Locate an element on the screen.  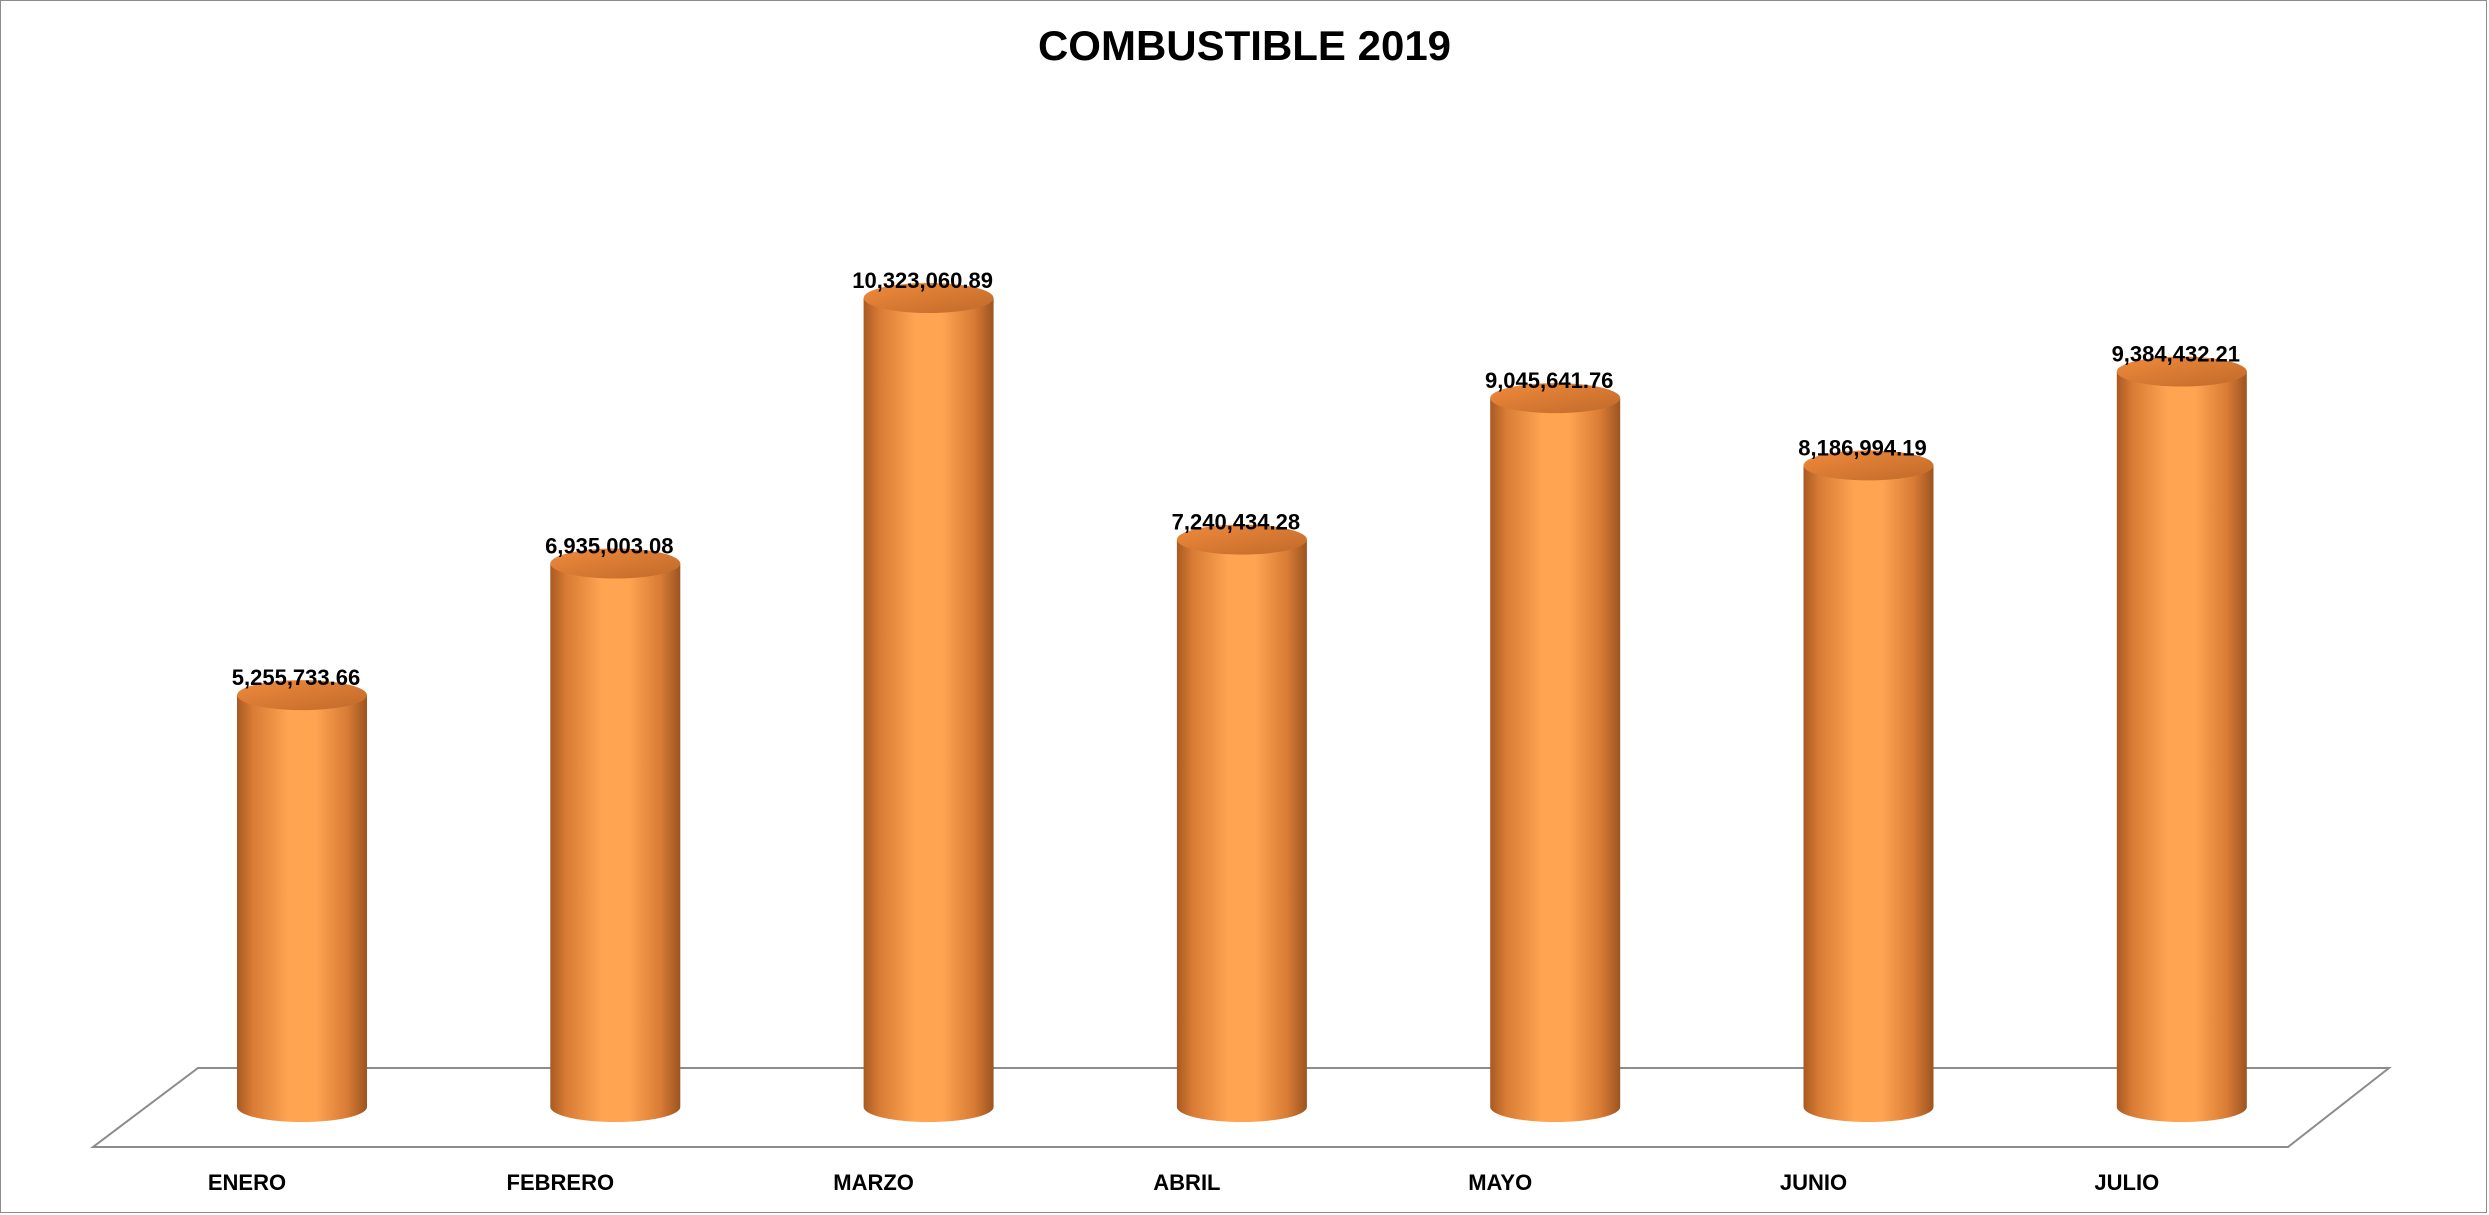
category-label: JULIO is located at coordinates (2126, 1182).